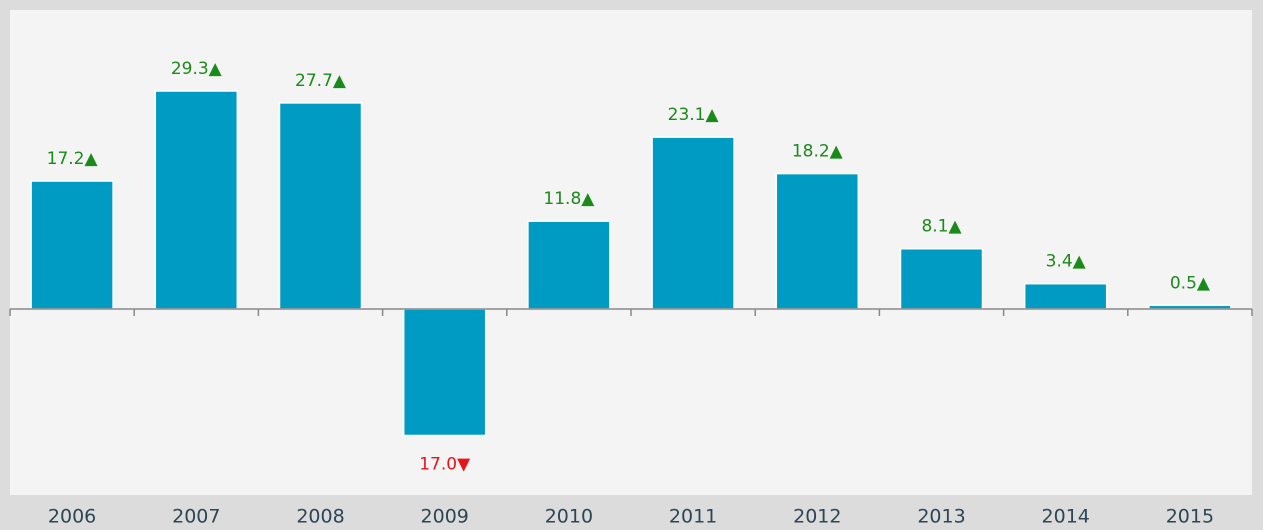  Describe the element at coordinates (1066, 262) in the screenshot. I see `data-label: 3.4▲` at that location.